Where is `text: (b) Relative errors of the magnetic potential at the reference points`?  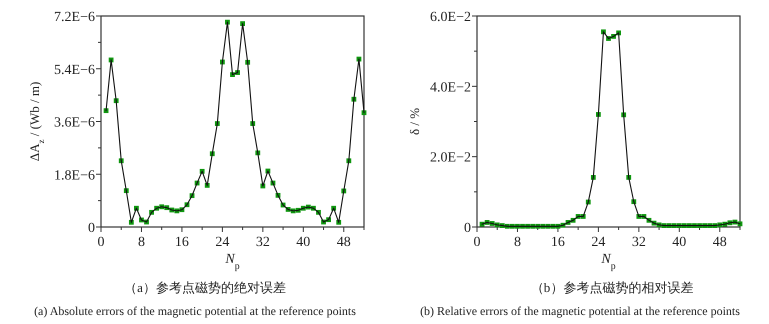
text: (b) Relative errors of the magnetic potential at the reference points is located at coordinates (580, 311).